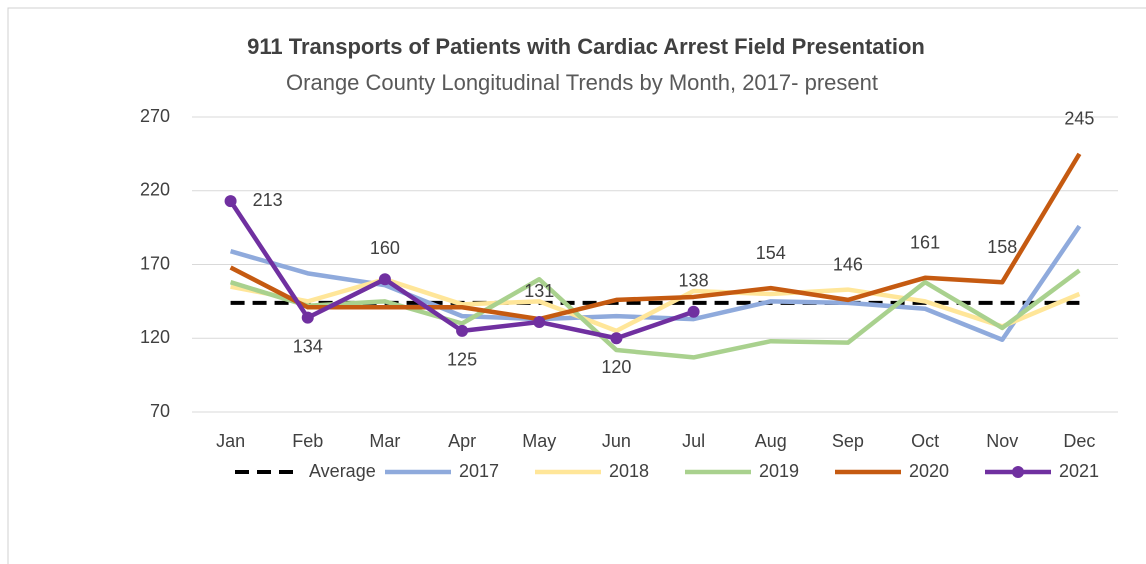  Describe the element at coordinates (342, 471) in the screenshot. I see `legend-label: Average` at that location.